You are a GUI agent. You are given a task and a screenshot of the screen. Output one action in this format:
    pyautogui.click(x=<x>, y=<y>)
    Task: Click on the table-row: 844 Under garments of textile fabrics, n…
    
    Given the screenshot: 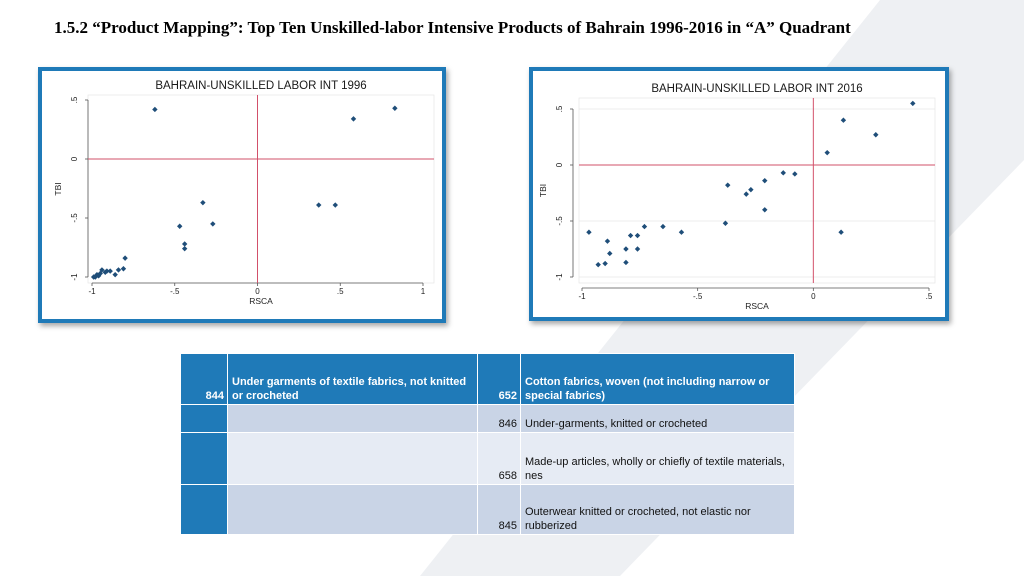 What is the action you would take?
    pyautogui.click(x=487, y=379)
    